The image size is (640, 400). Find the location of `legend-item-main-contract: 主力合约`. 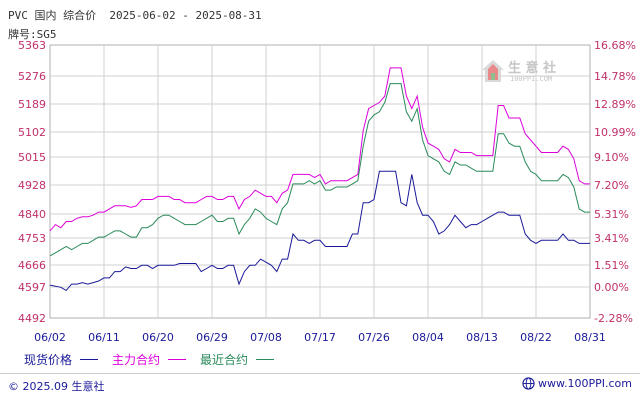

legend-item-main-contract: 主力合约 is located at coordinates (149, 359).